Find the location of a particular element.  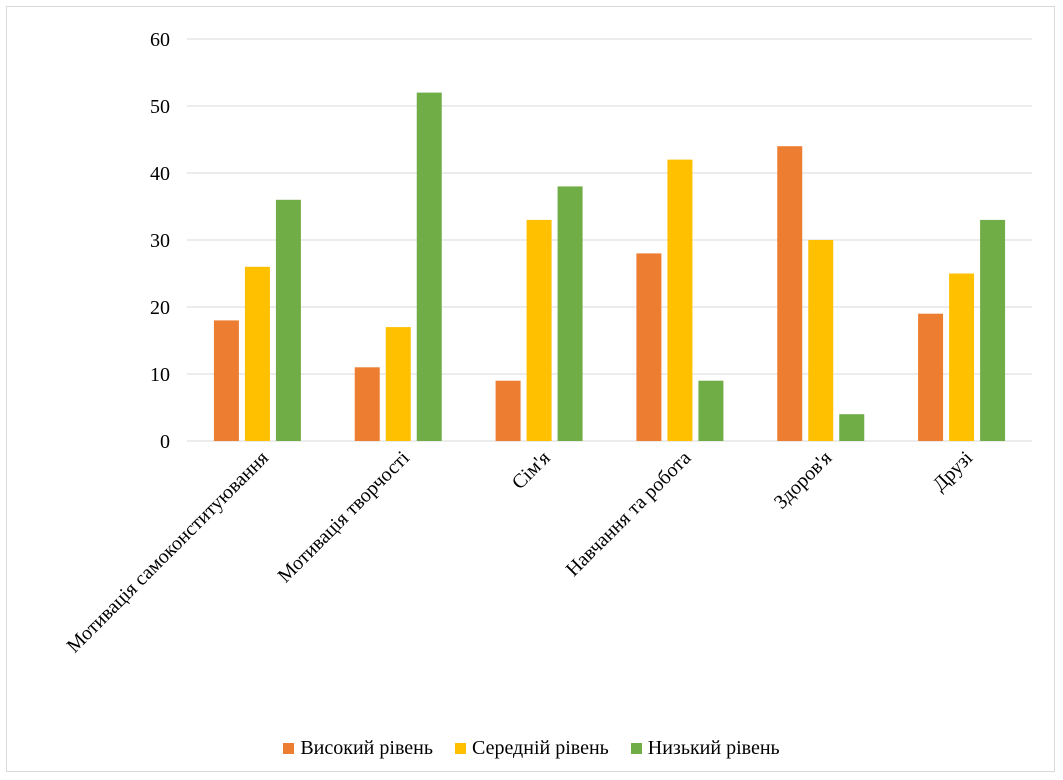

legend-item: Високий рівень is located at coordinates (358, 748).